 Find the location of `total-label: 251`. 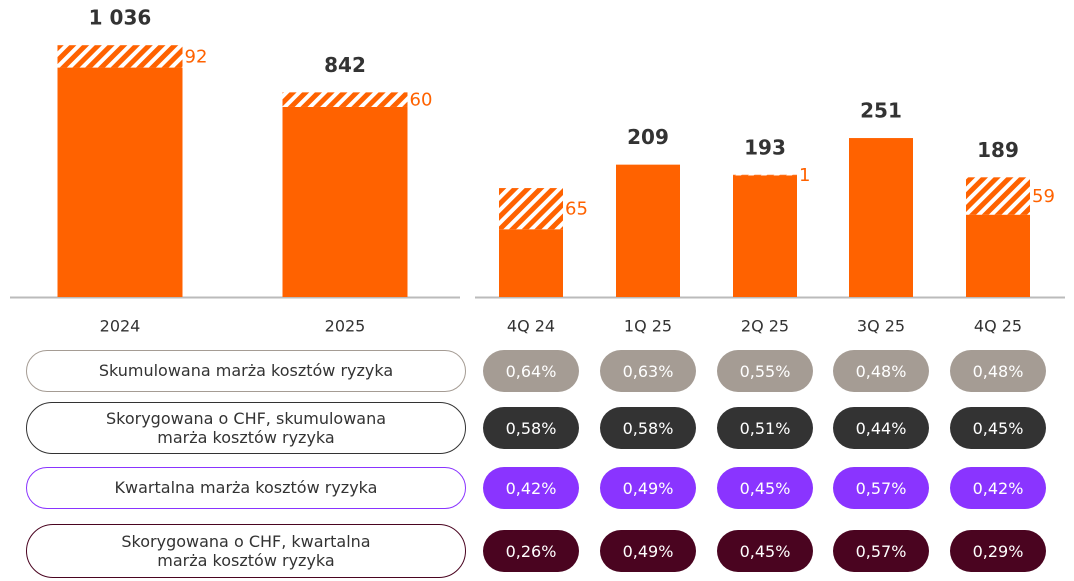

total-label: 251 is located at coordinates (881, 111).